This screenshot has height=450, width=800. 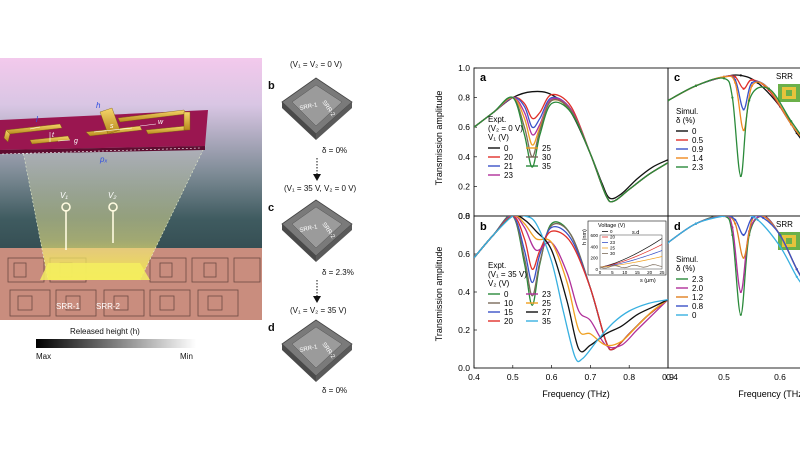 I want to click on param-h: h, so click(x=98, y=105).